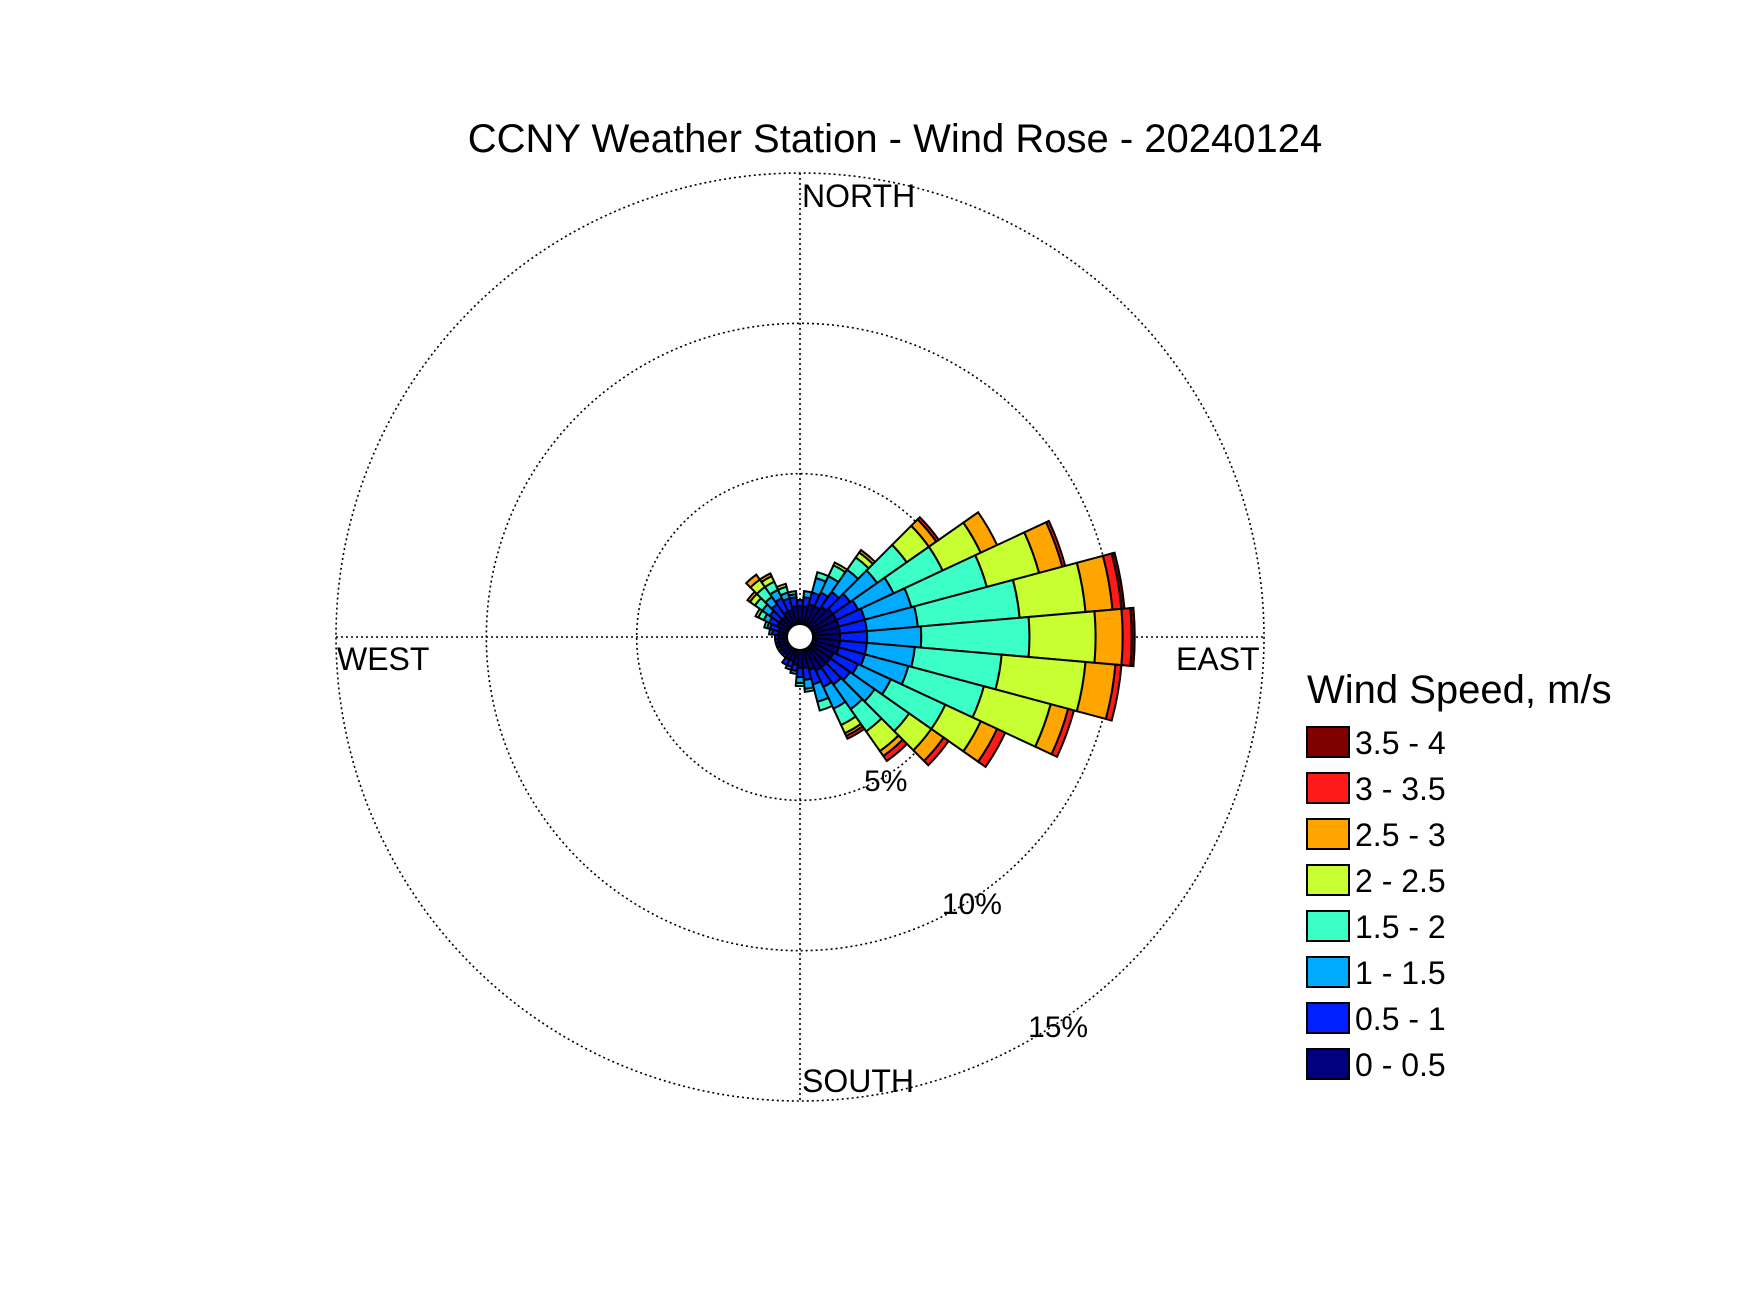  Describe the element at coordinates (885, 781) in the screenshot. I see `ring-label-1: 5%` at that location.